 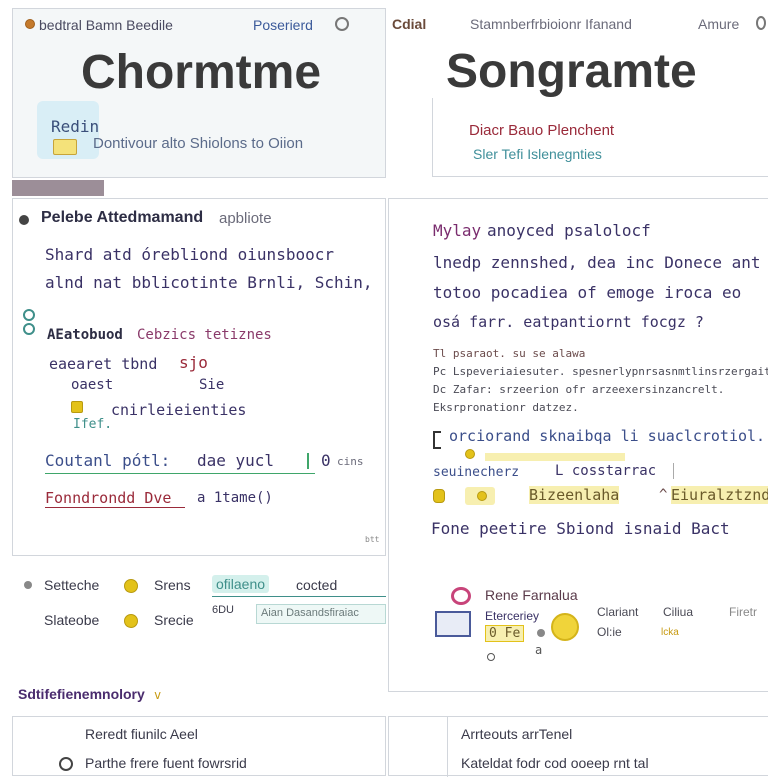 I want to click on text-line: totoo pocadiea of emoge iroca eo, so click(x=587, y=292).